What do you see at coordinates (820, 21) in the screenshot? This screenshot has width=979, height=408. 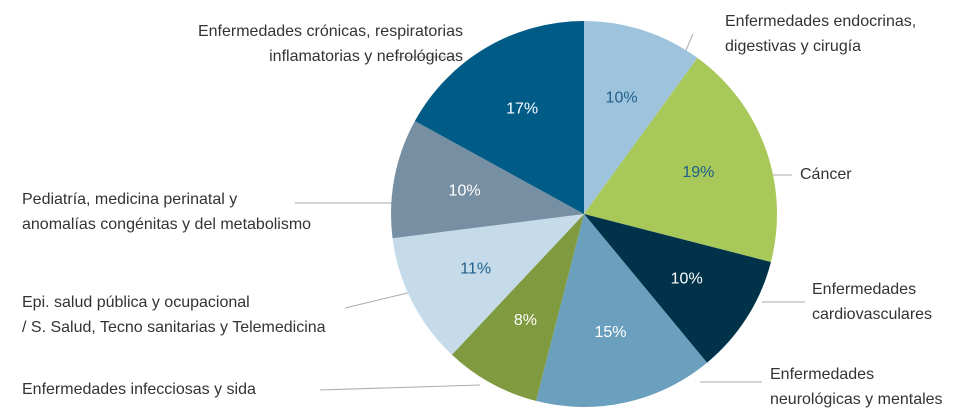 I see `category-label: Enfermedades endocrinas,` at bounding box center [820, 21].